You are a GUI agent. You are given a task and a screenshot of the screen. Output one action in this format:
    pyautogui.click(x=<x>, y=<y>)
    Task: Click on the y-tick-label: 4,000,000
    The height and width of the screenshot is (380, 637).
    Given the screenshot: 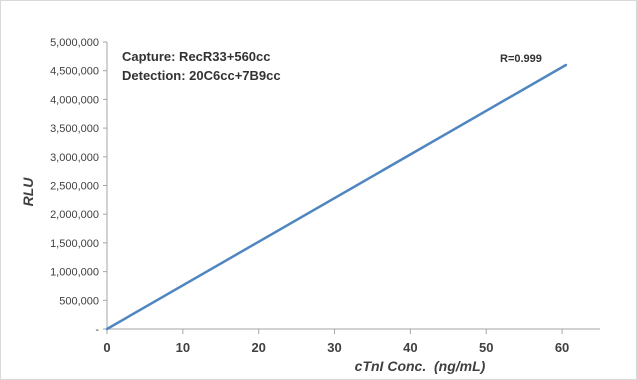 What is the action you would take?
    pyautogui.click(x=74, y=100)
    